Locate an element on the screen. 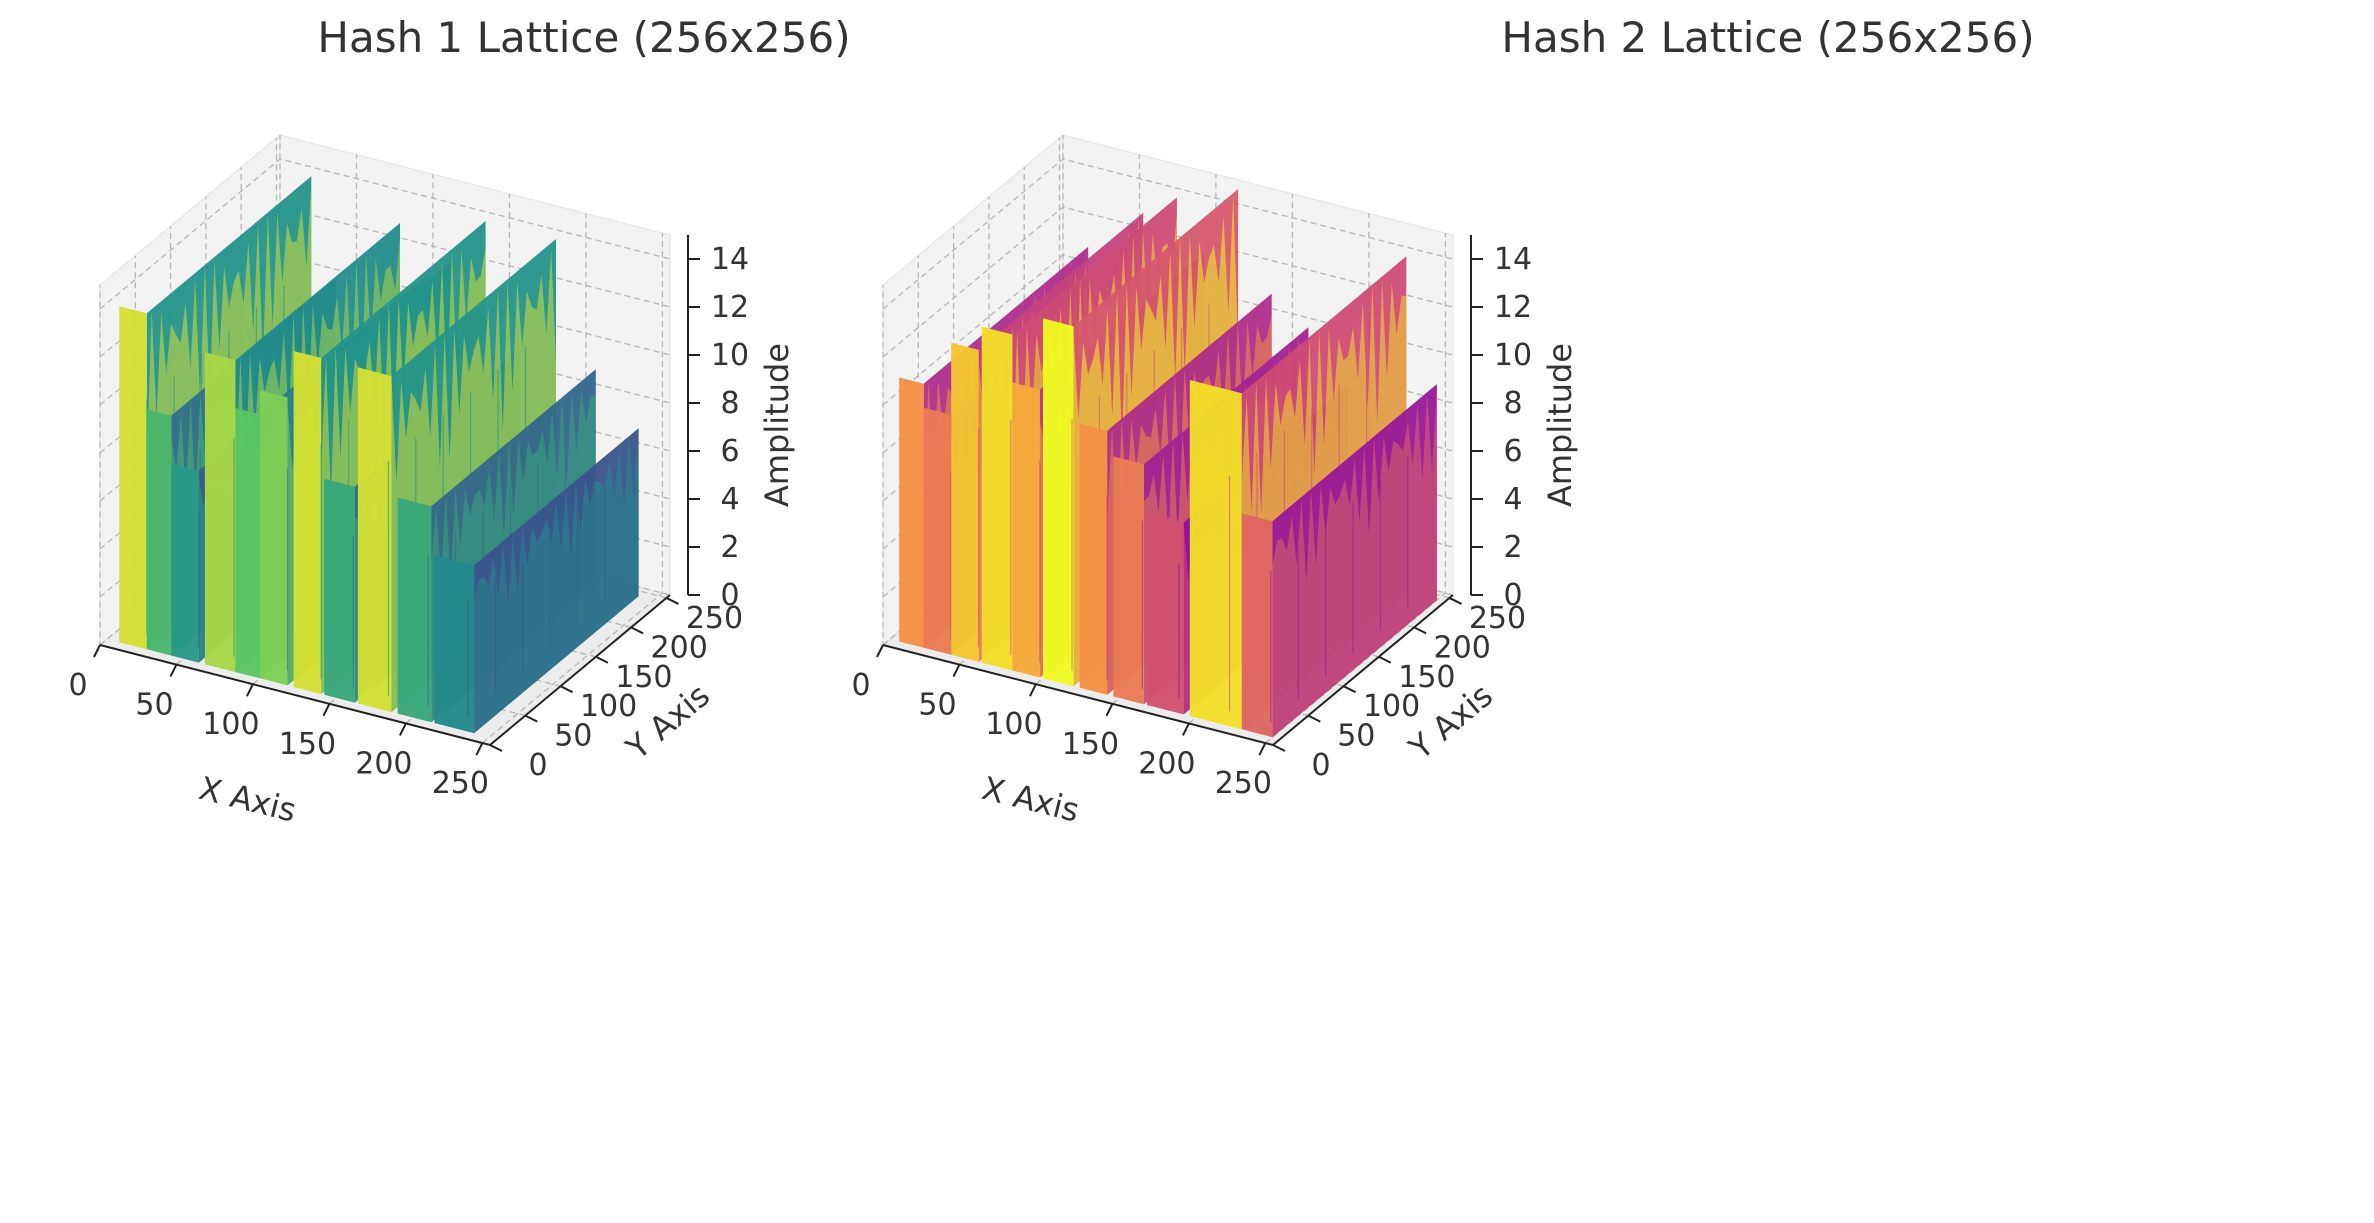  chart-title: Hash 1 Lattice (256x256) is located at coordinates (583, 37).